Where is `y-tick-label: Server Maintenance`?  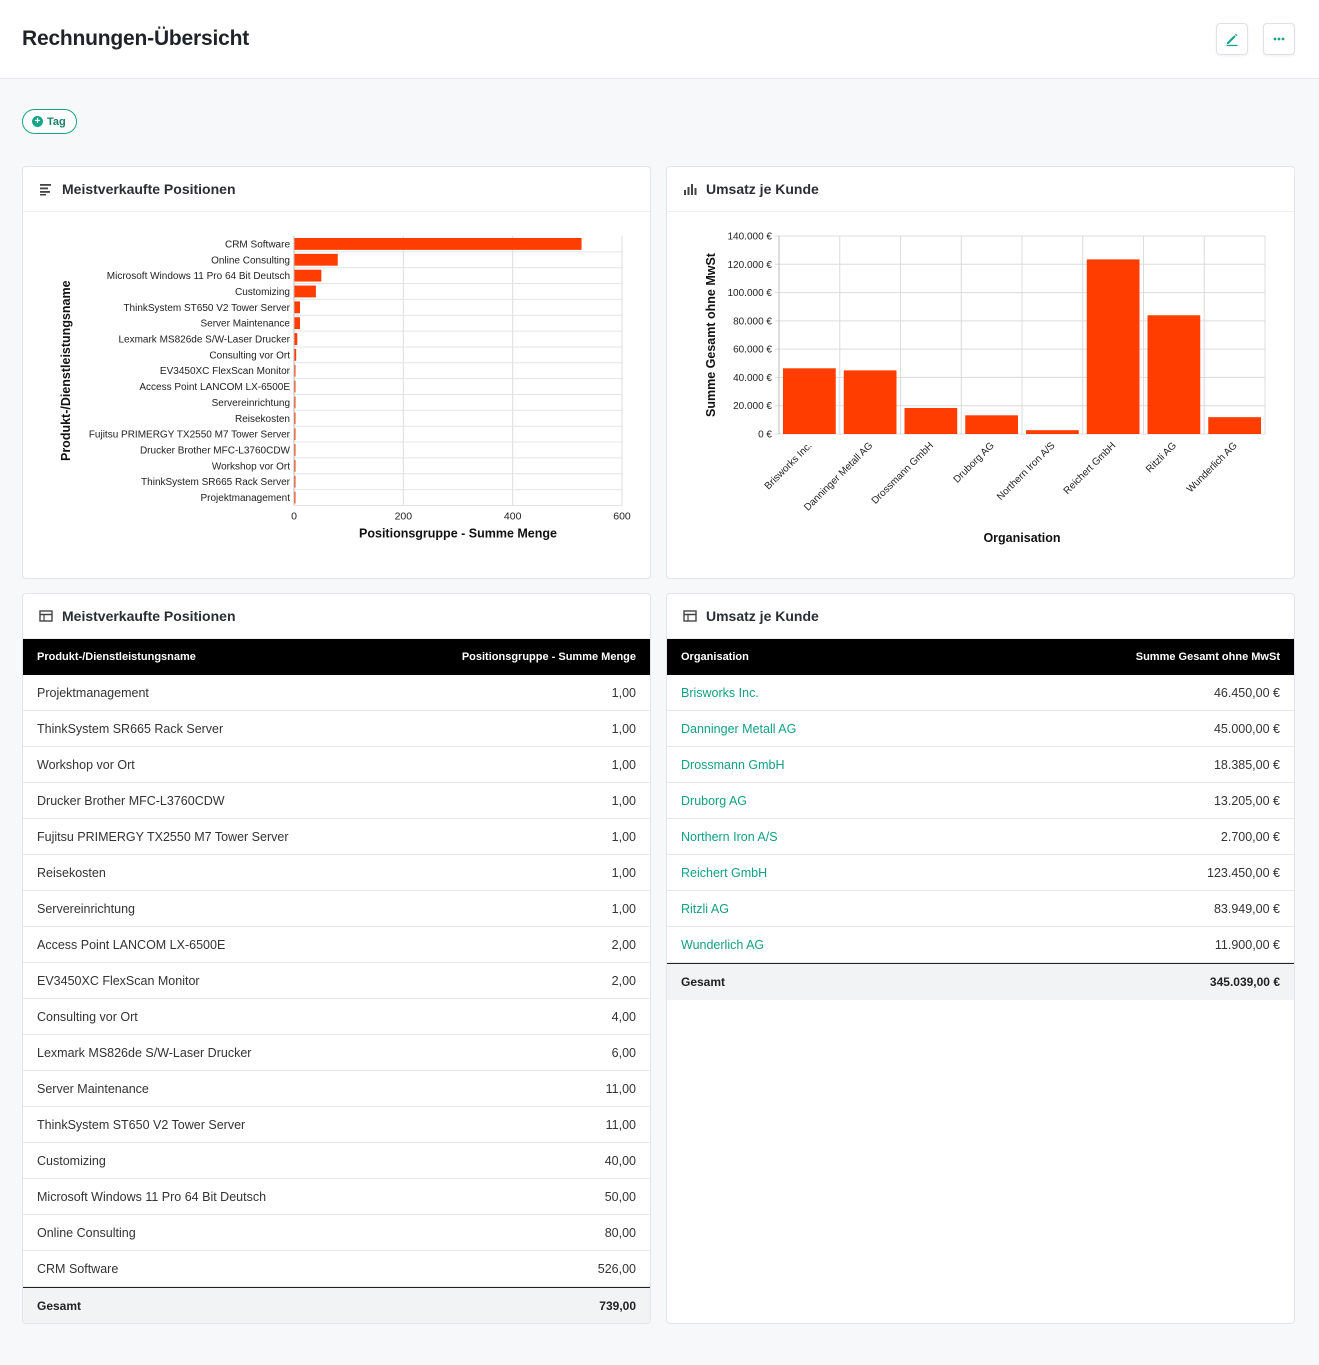
y-tick-label: Server Maintenance is located at coordinates (246, 324).